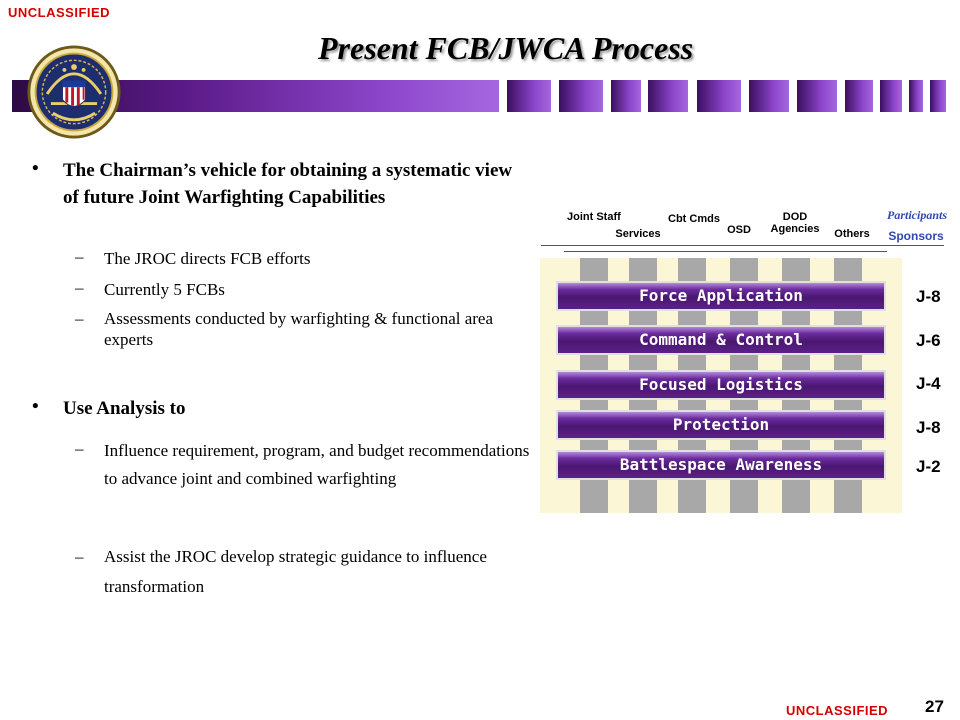 The width and height of the screenshot is (960, 720). What do you see at coordinates (124, 408) in the screenshot?
I see `bullet-use-analysis: Use Analysis to` at bounding box center [124, 408].